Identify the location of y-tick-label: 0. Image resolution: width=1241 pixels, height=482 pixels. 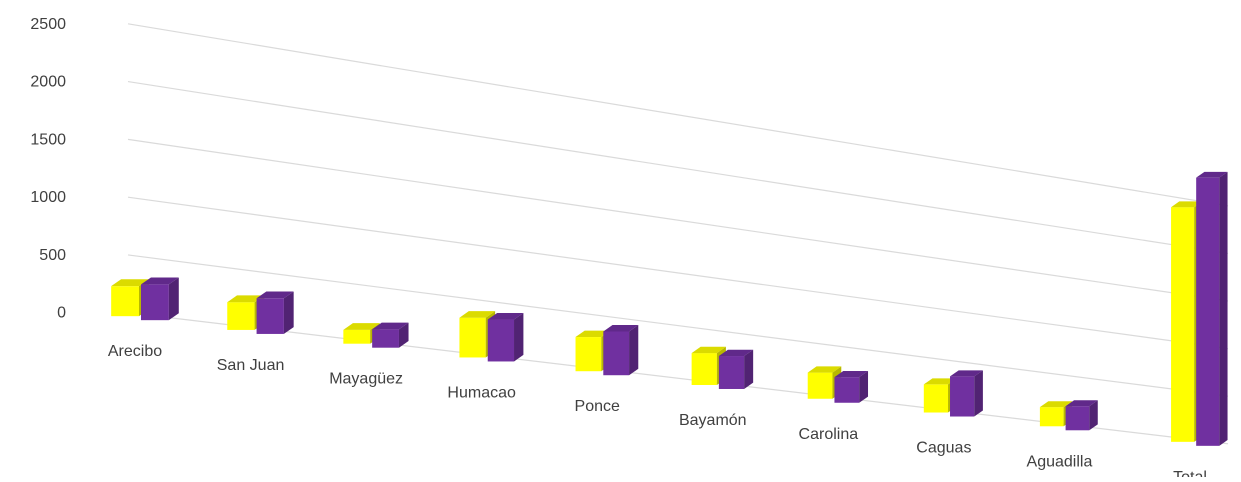
(61, 313).